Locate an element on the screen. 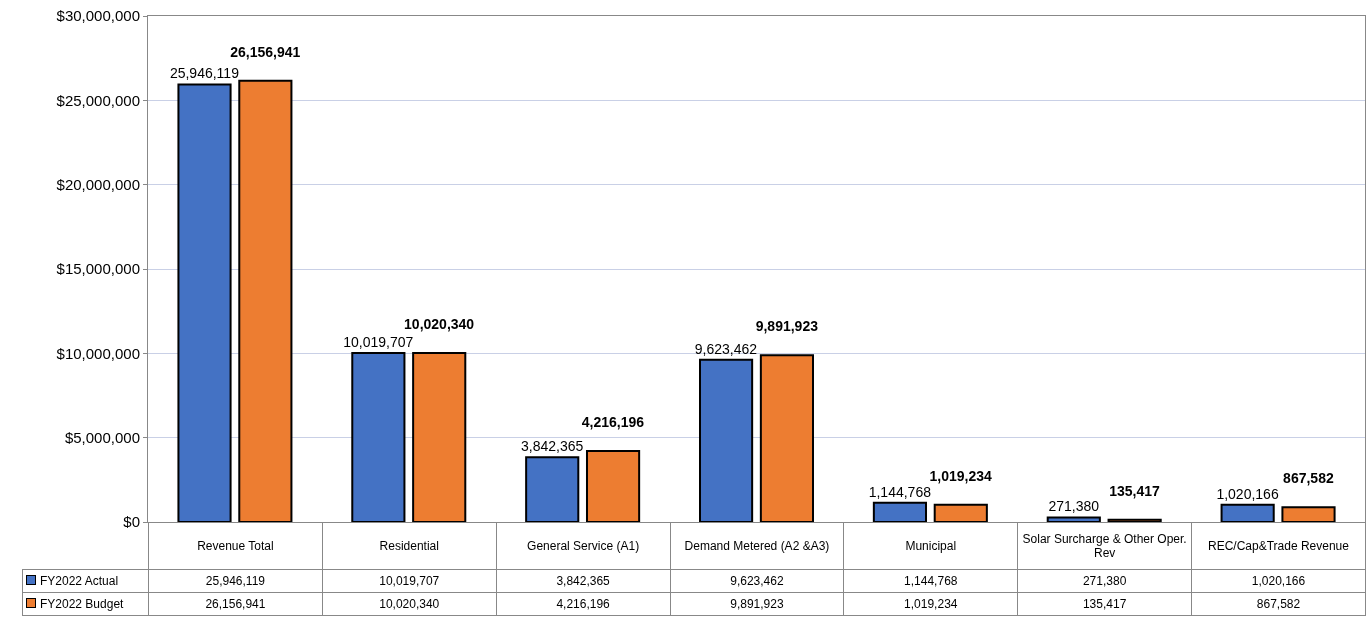 The height and width of the screenshot is (618, 1368). y-tick-label: $10,000,000 is located at coordinates (98, 353).